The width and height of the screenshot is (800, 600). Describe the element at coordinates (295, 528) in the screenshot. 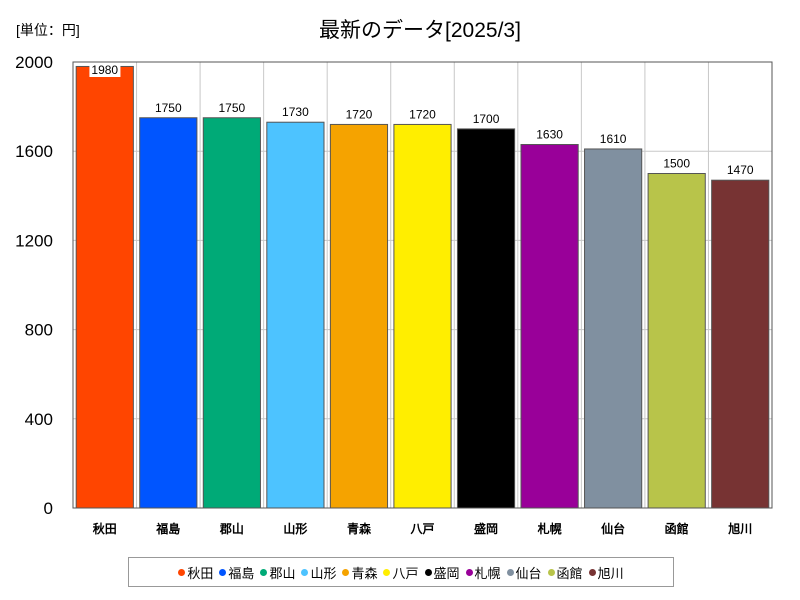

I see `x-tick-label-3: 山形` at that location.